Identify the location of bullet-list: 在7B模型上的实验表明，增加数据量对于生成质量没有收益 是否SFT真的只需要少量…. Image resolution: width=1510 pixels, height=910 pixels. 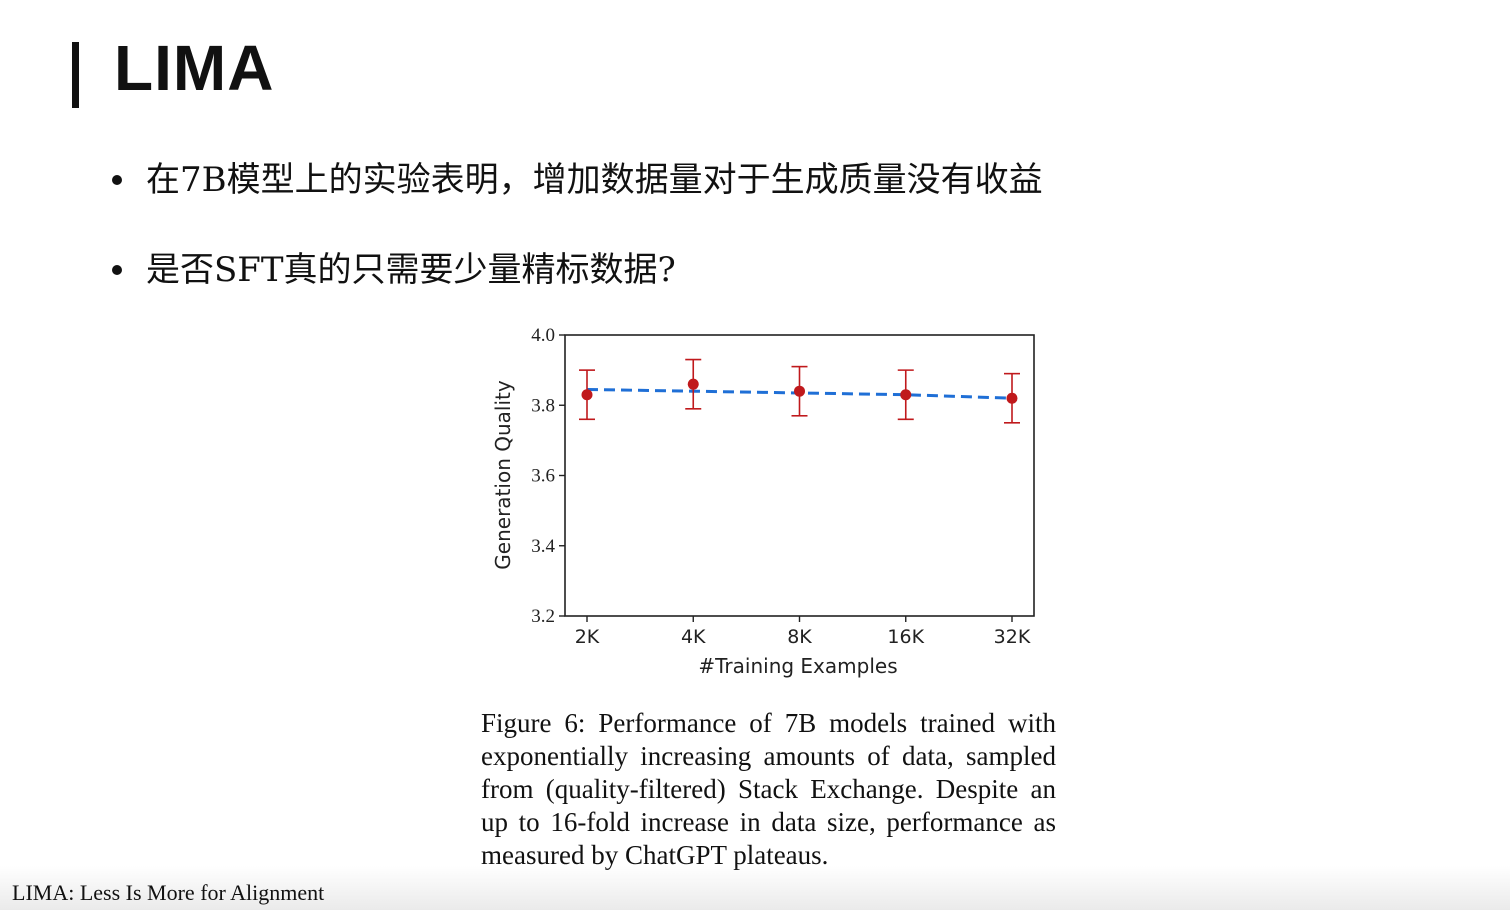
(576, 245).